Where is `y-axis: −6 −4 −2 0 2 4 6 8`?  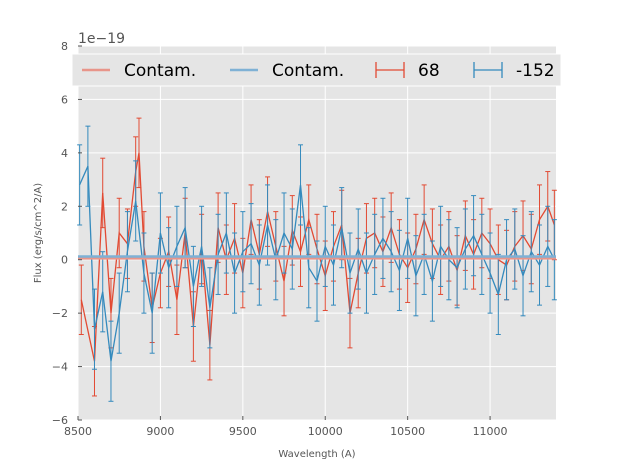 y-axis: −6 −4 −2 0 2 4 6 8 is located at coordinates (67, 233).